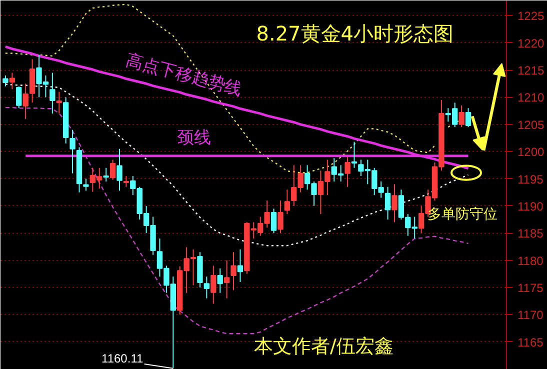 The width and height of the screenshot is (547, 369). What do you see at coordinates (531, 43) in the screenshot?
I see `y-tick-label: 1220` at bounding box center [531, 43].